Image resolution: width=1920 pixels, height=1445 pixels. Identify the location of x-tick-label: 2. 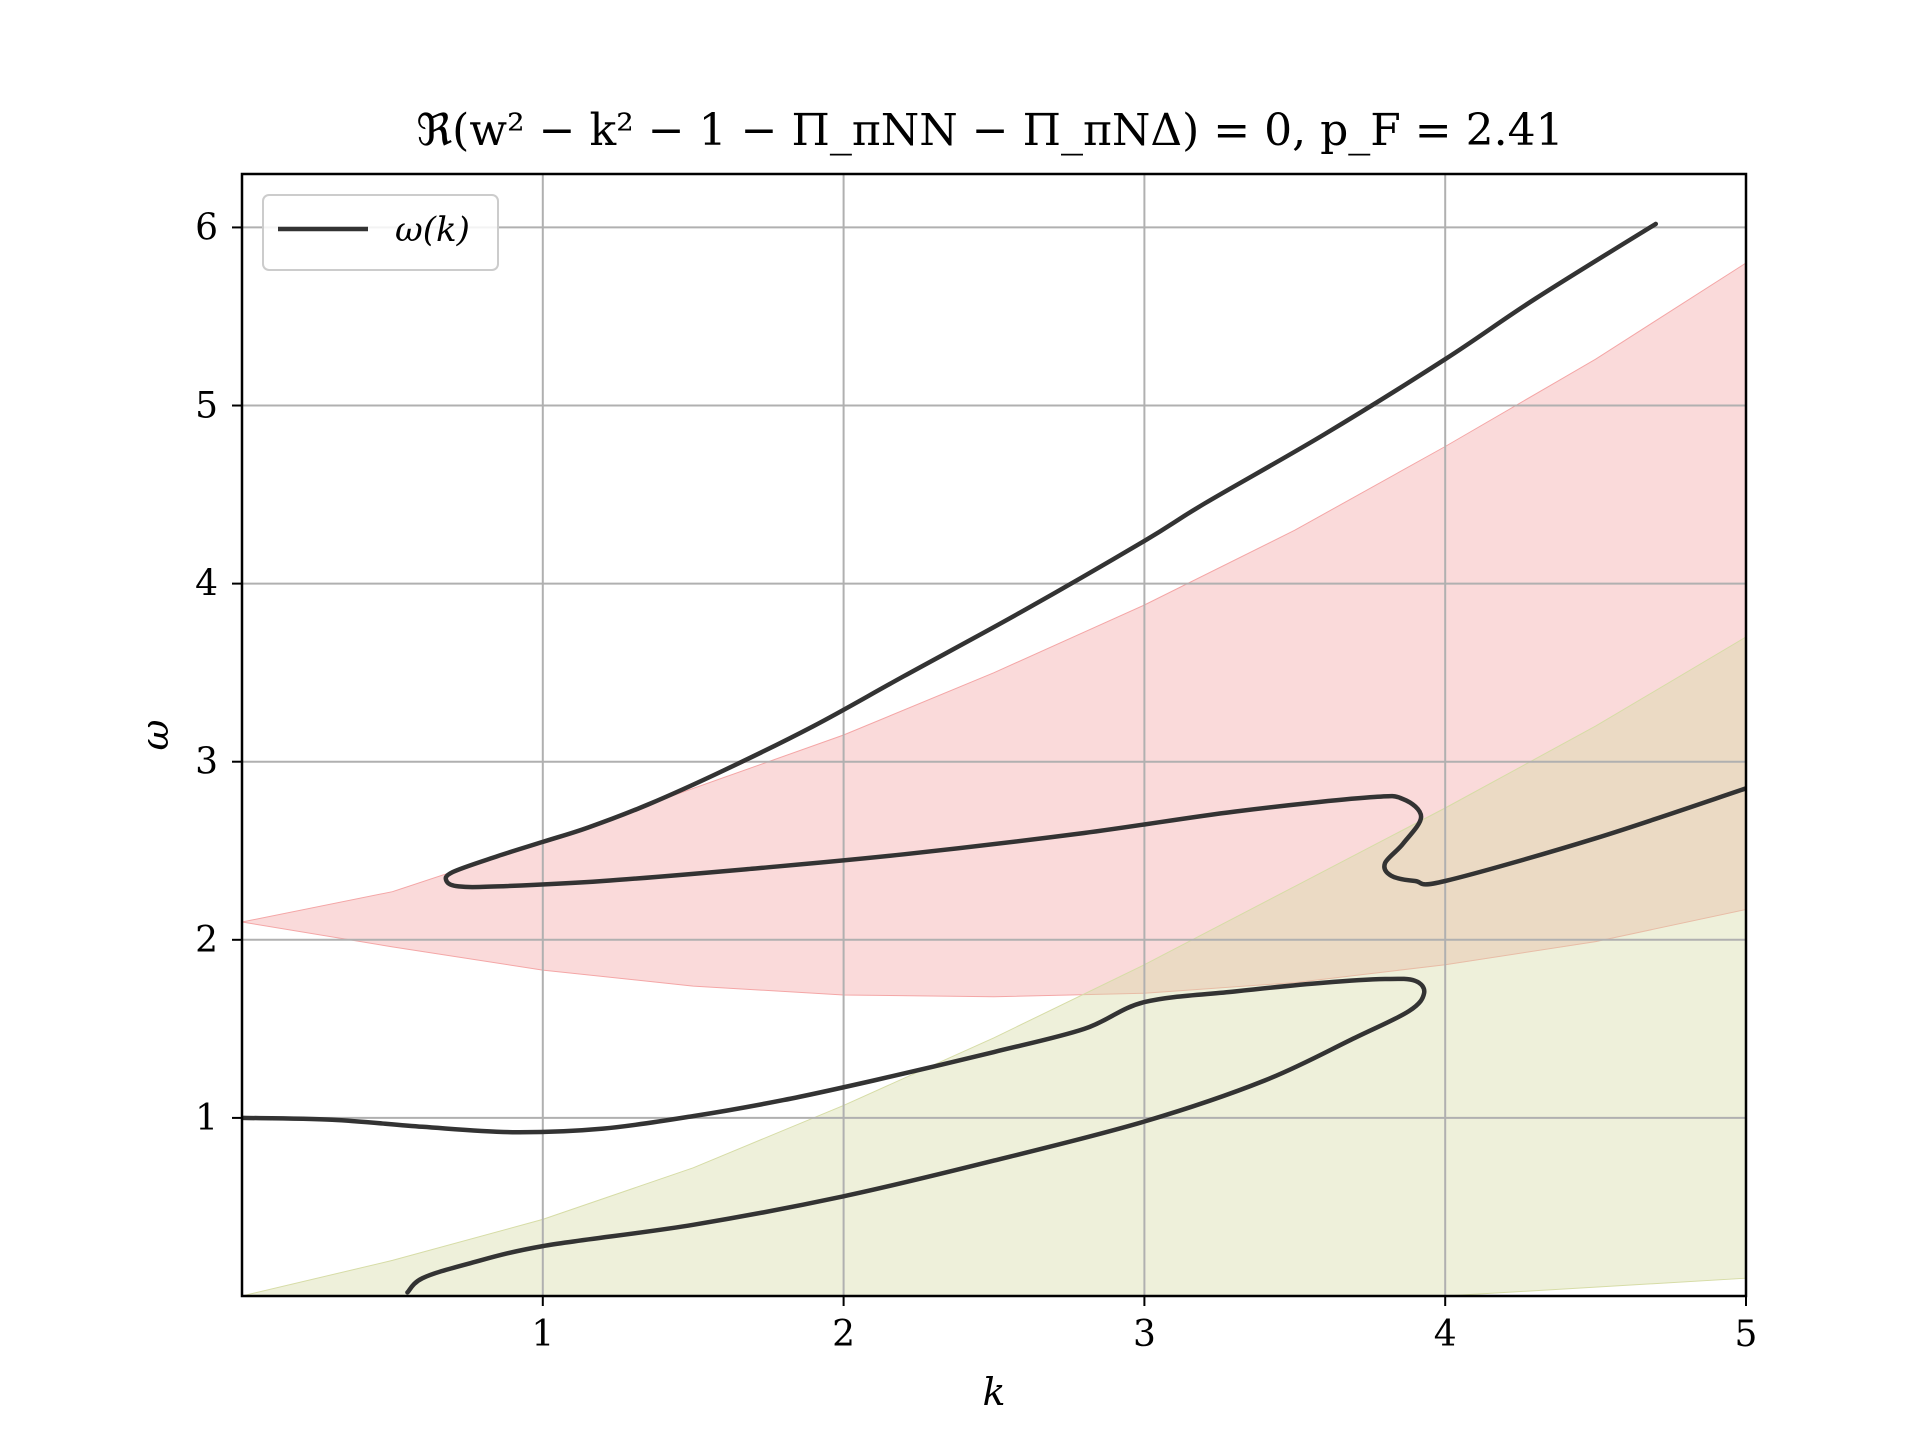
(843, 1334).